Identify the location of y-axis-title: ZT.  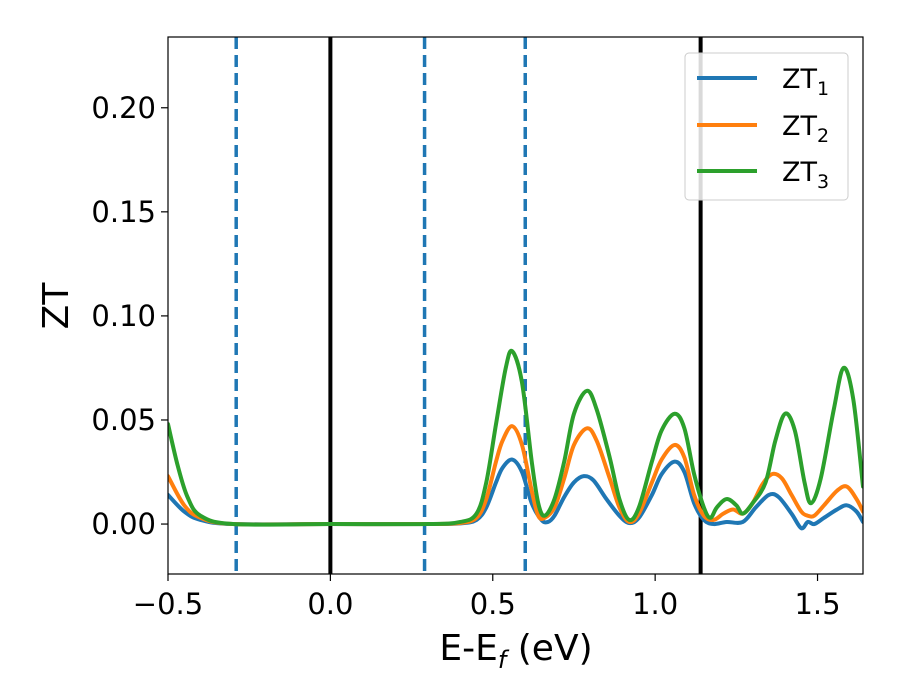
(56, 306).